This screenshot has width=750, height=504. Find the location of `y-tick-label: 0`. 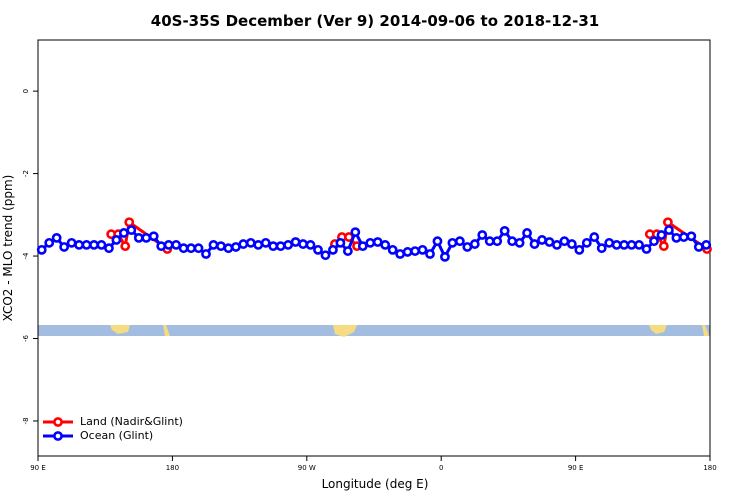

y-tick-label: 0 is located at coordinates (26, 91).